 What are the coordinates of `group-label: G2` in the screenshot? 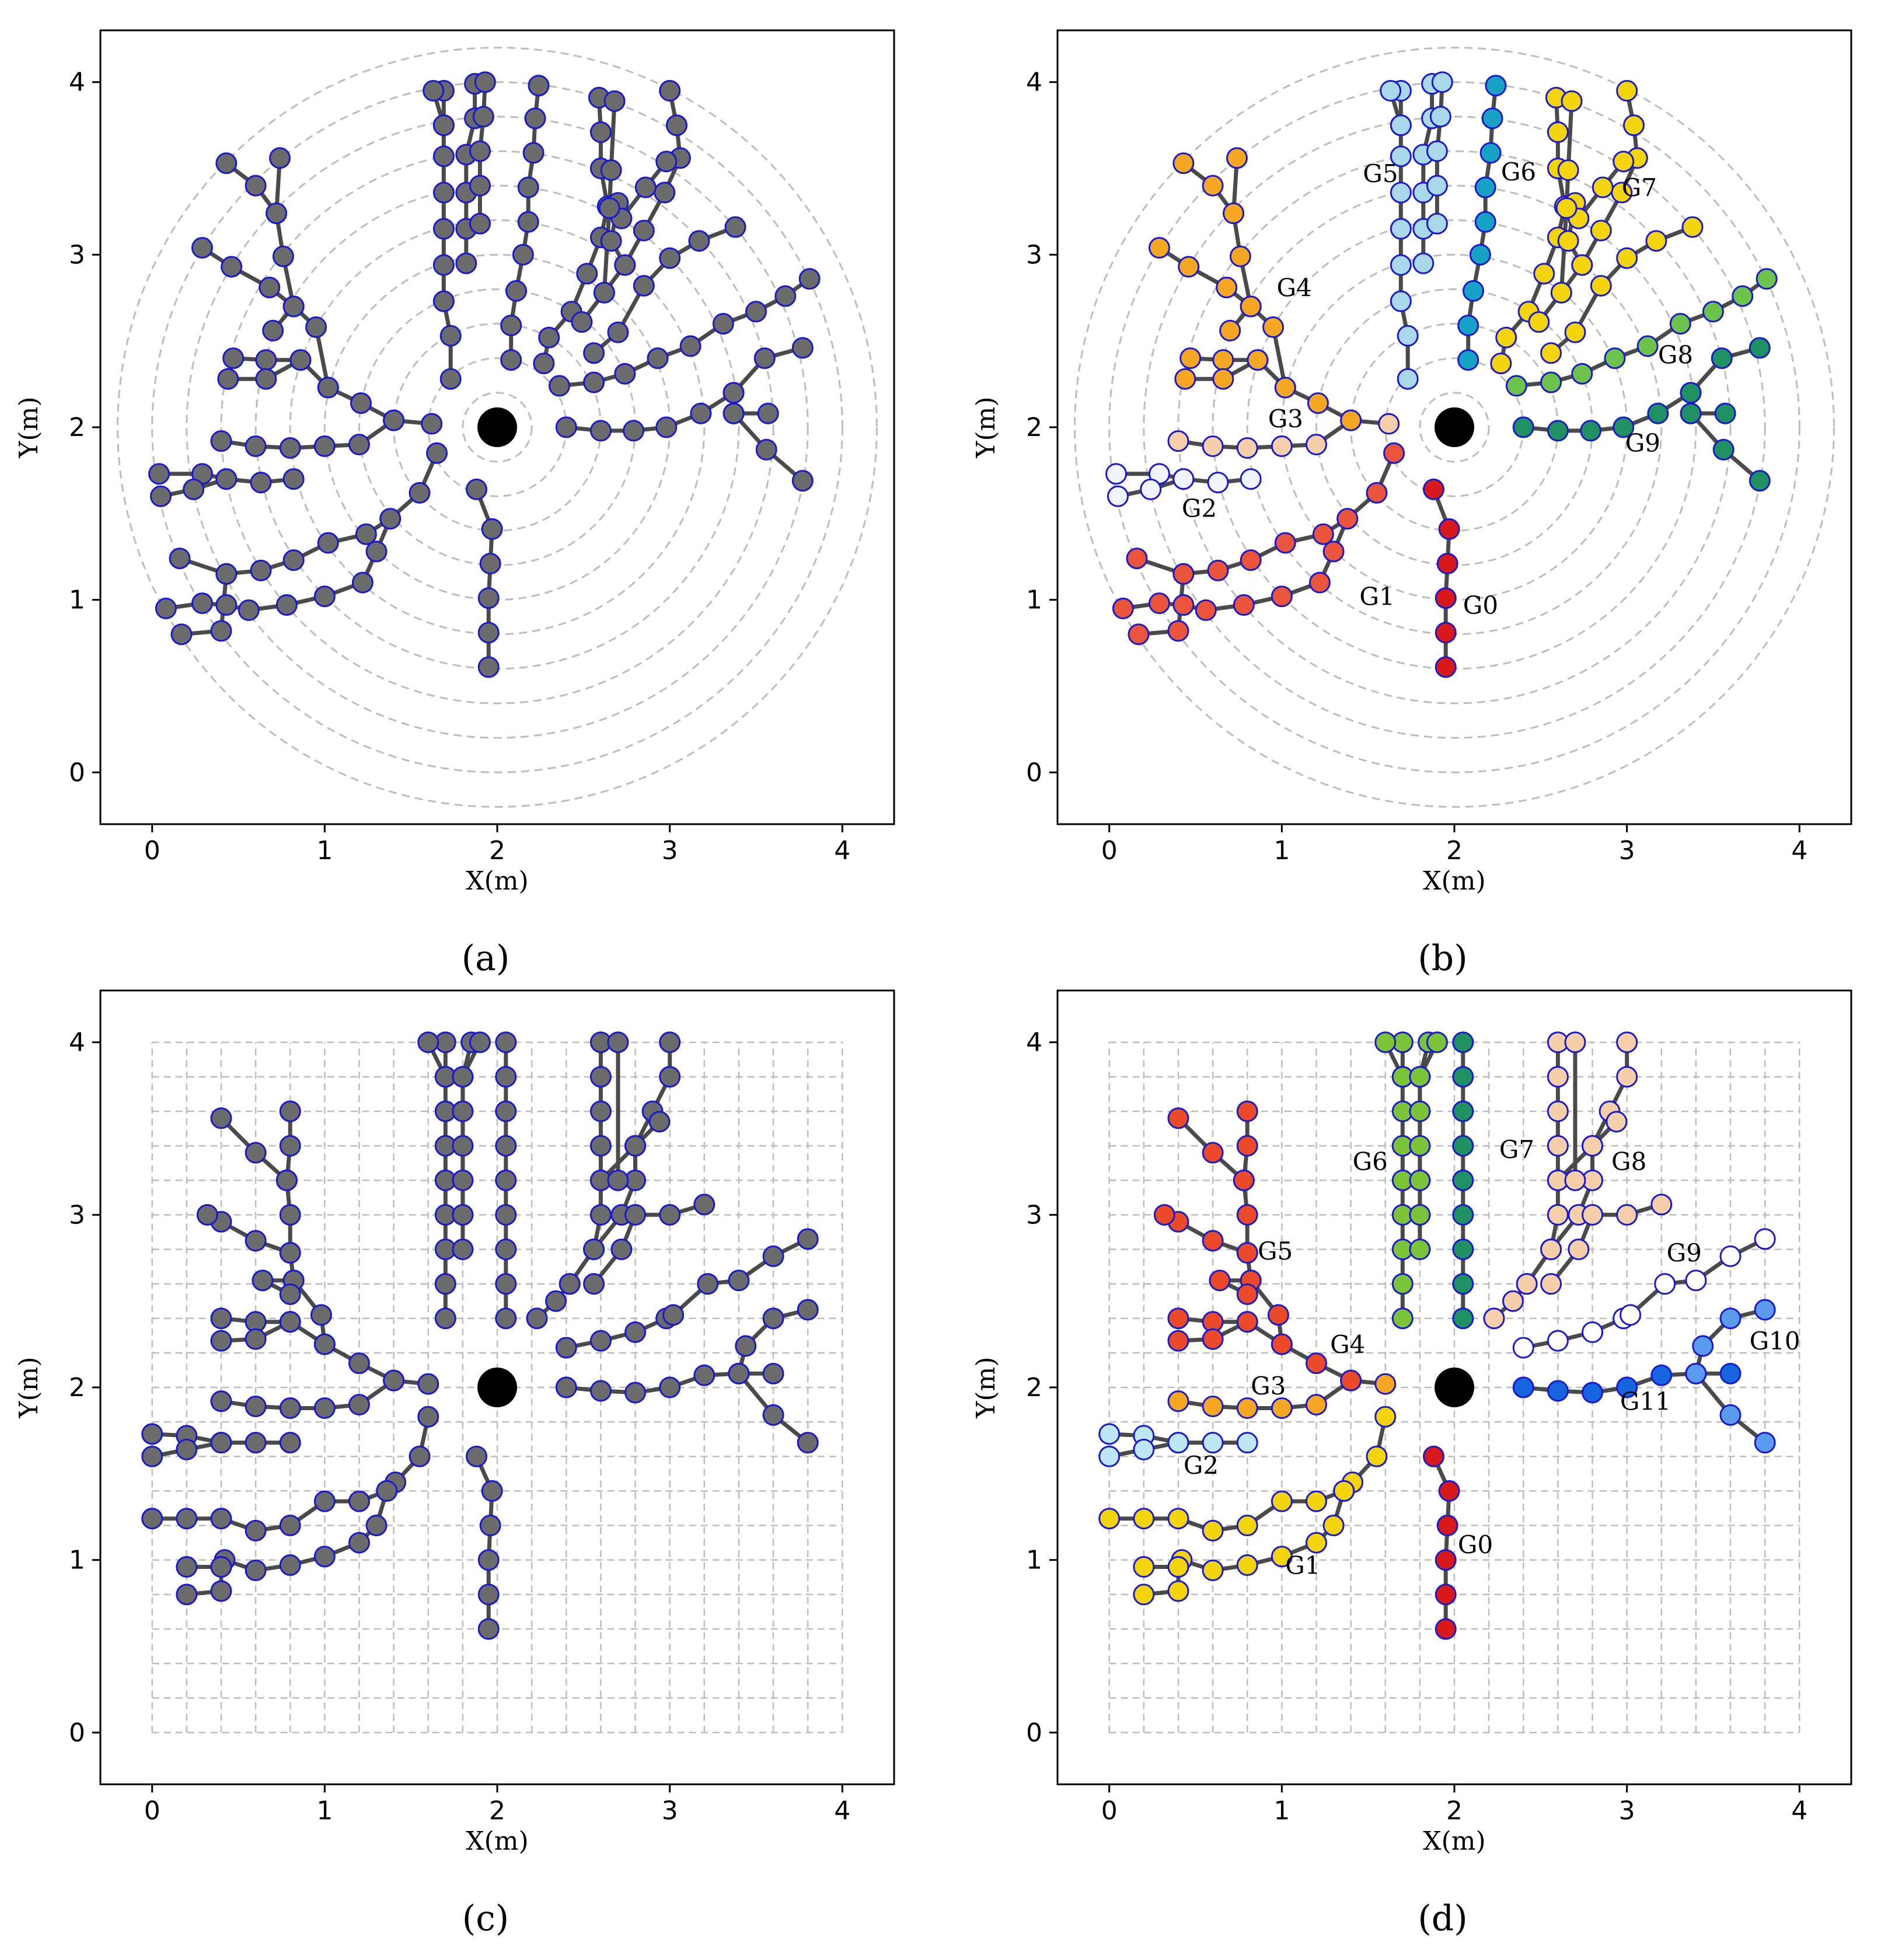 It's located at (1201, 1465).